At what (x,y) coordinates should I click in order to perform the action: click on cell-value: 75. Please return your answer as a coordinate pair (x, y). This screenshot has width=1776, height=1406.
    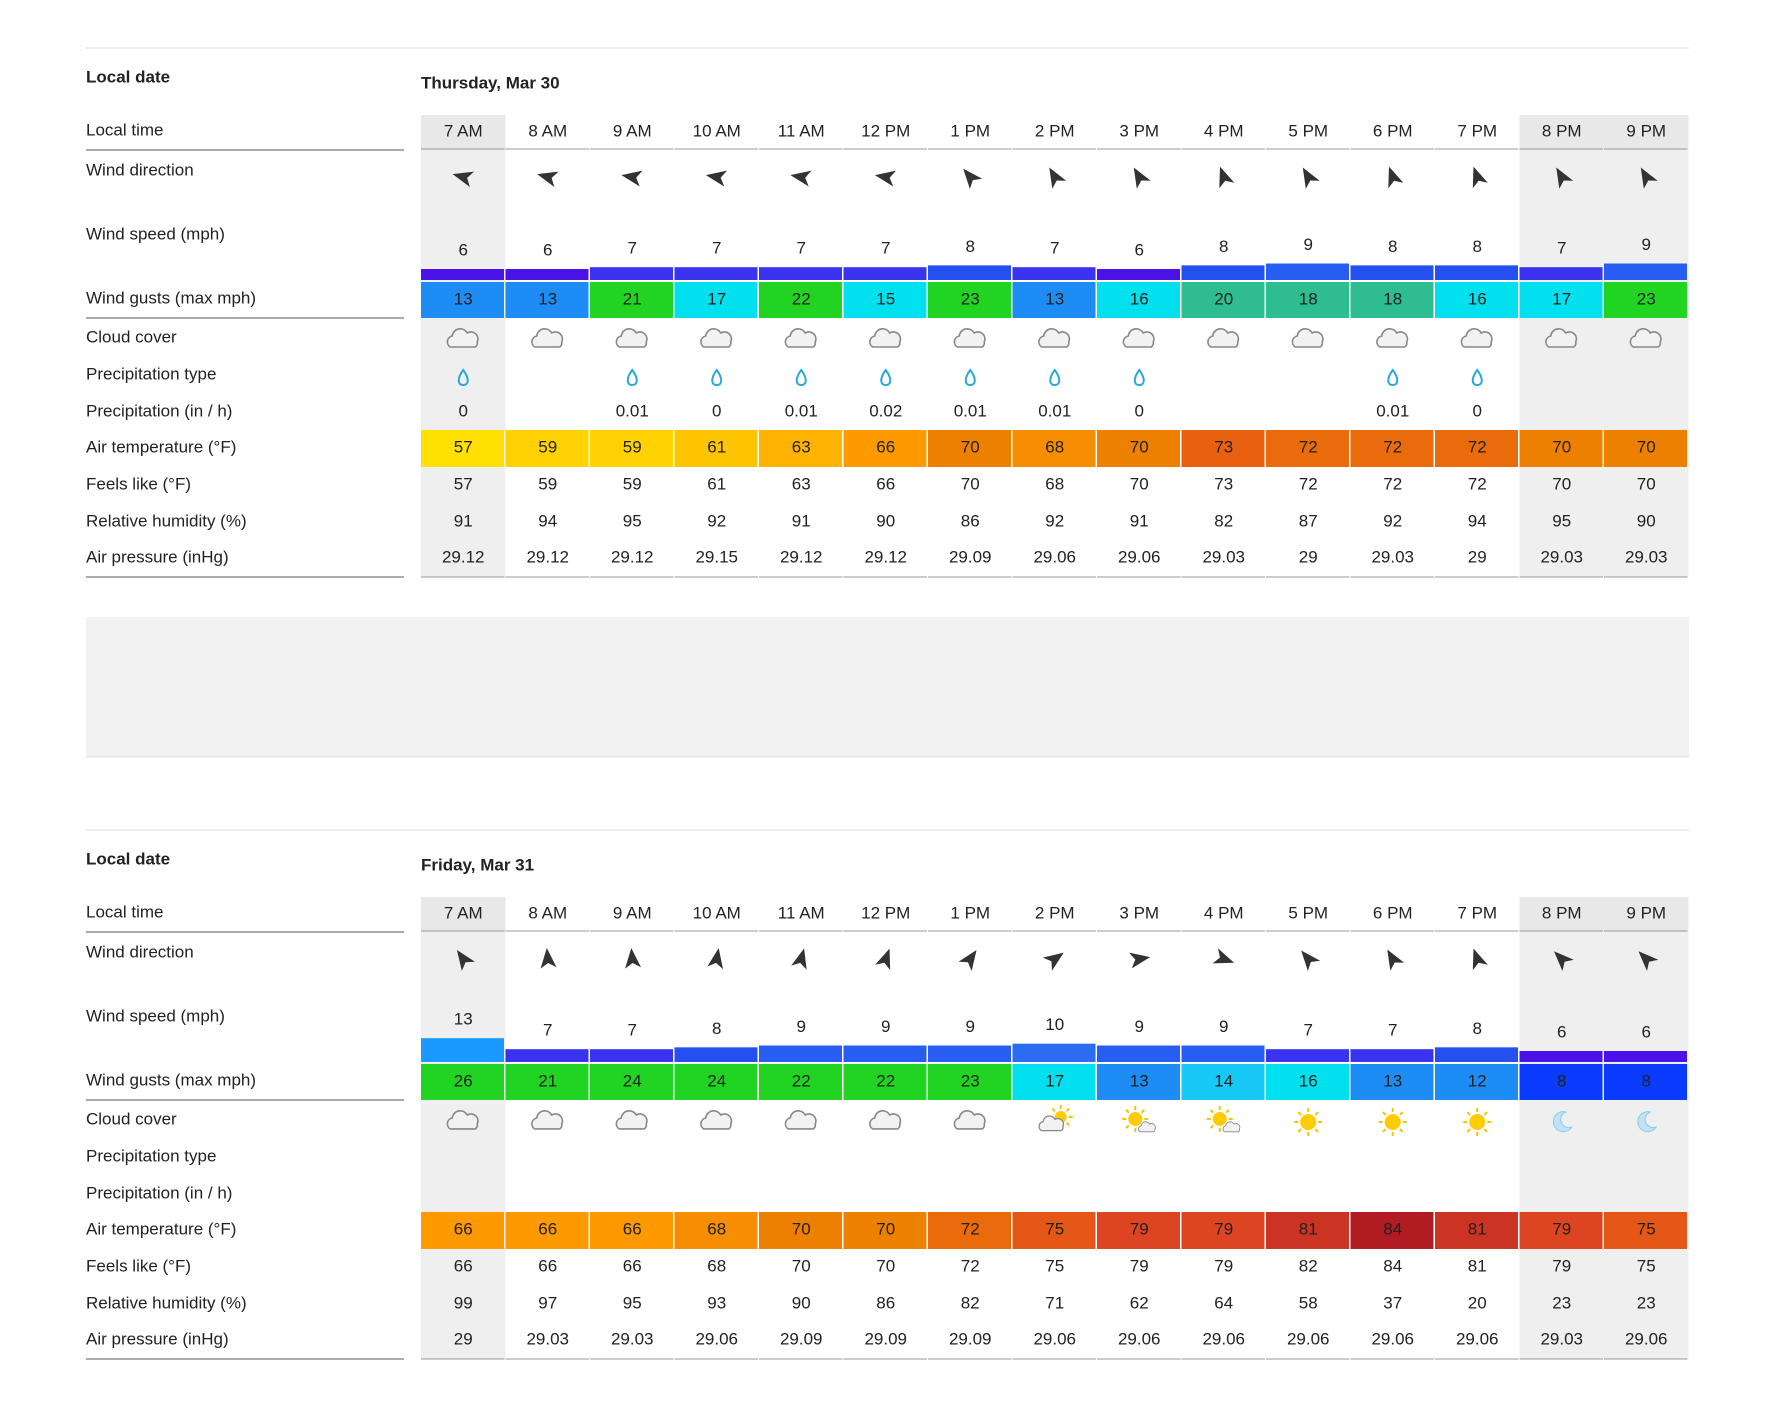
    Looking at the image, I should click on (1054, 1265).